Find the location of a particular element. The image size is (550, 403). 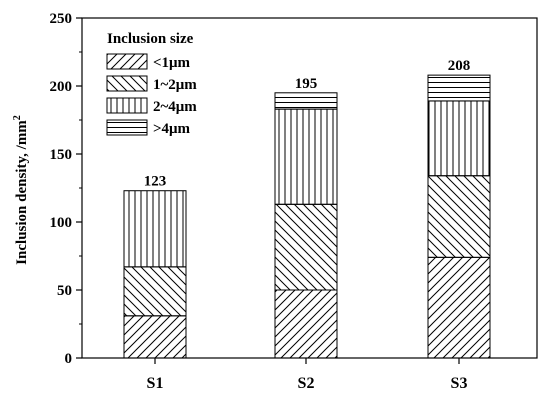

y-tick-label-150: 150 is located at coordinates (61, 155).